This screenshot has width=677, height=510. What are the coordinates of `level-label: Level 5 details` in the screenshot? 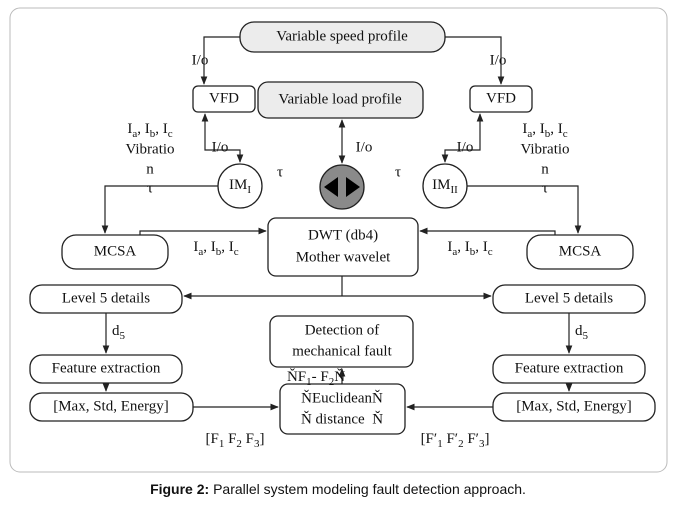 It's located at (106, 298).